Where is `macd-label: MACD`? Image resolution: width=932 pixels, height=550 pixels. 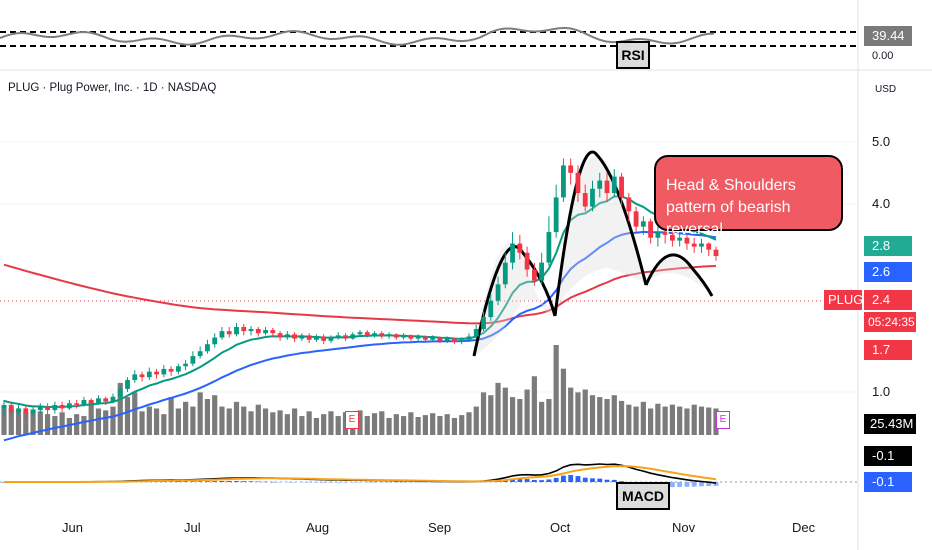
macd-label: MACD is located at coordinates (643, 496).